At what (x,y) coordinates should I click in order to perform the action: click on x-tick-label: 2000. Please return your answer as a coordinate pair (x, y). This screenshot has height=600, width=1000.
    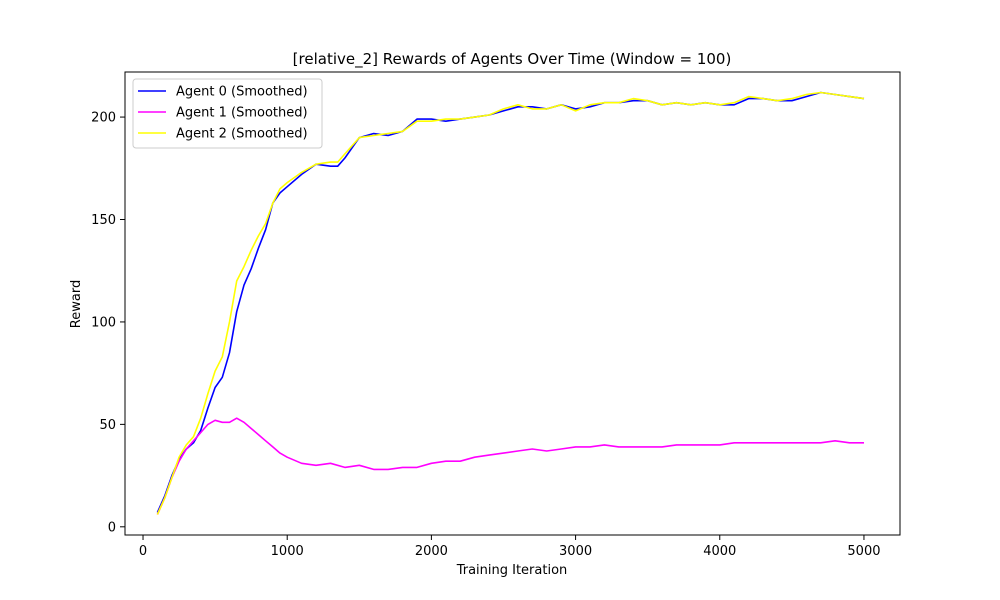
    Looking at the image, I should click on (431, 551).